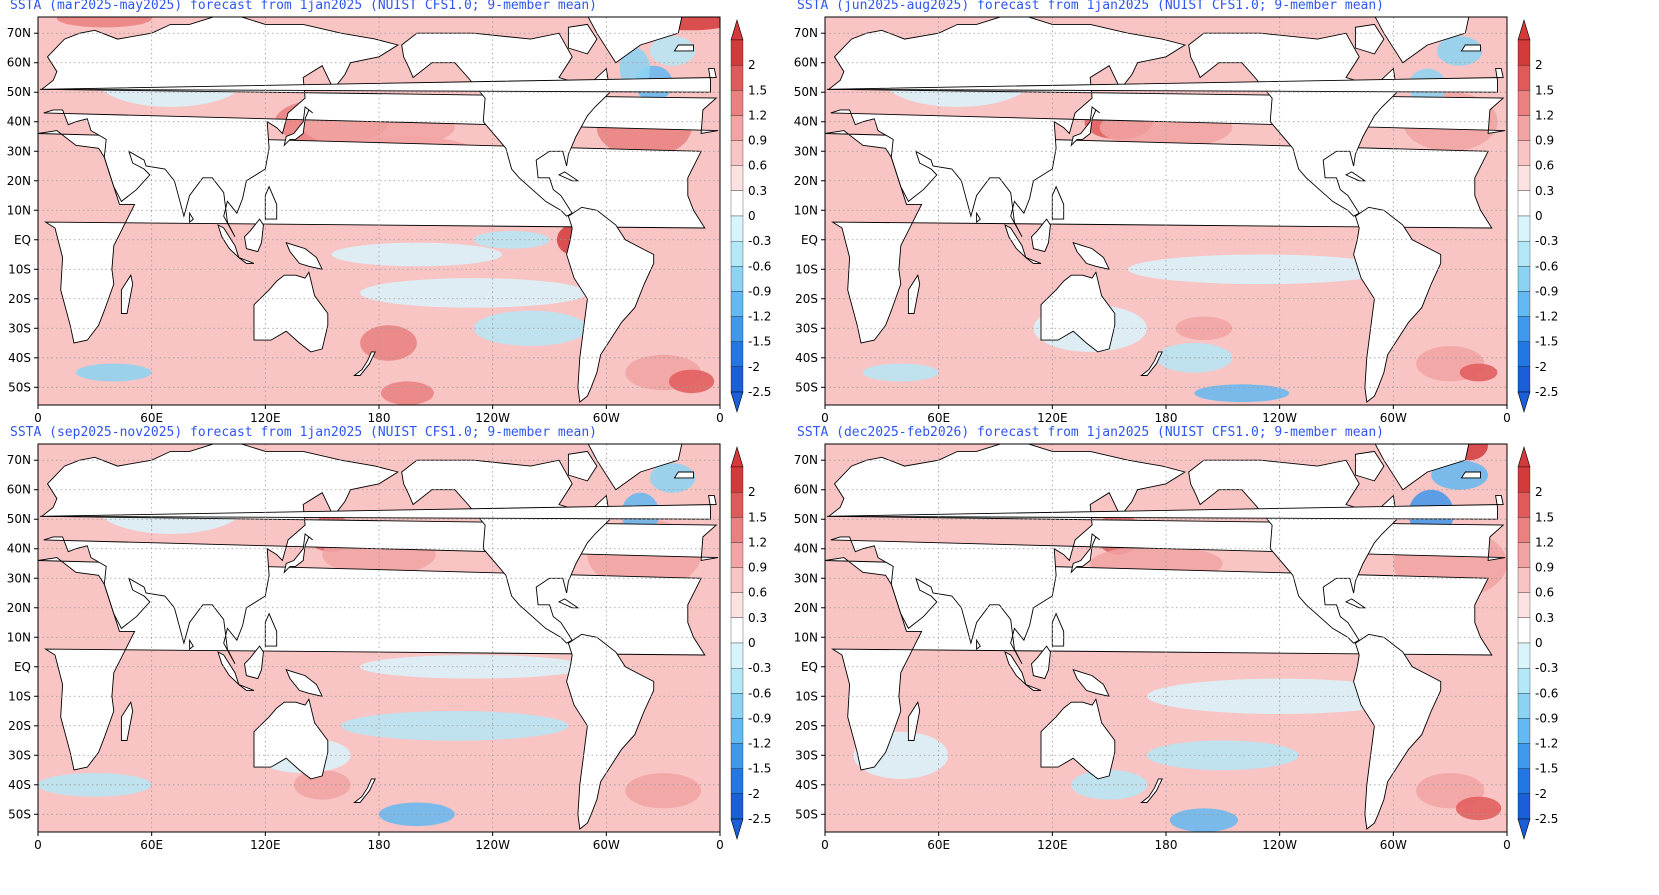  What do you see at coordinates (191, 217) in the screenshot?
I see `land-sri-lanka` at bounding box center [191, 217].